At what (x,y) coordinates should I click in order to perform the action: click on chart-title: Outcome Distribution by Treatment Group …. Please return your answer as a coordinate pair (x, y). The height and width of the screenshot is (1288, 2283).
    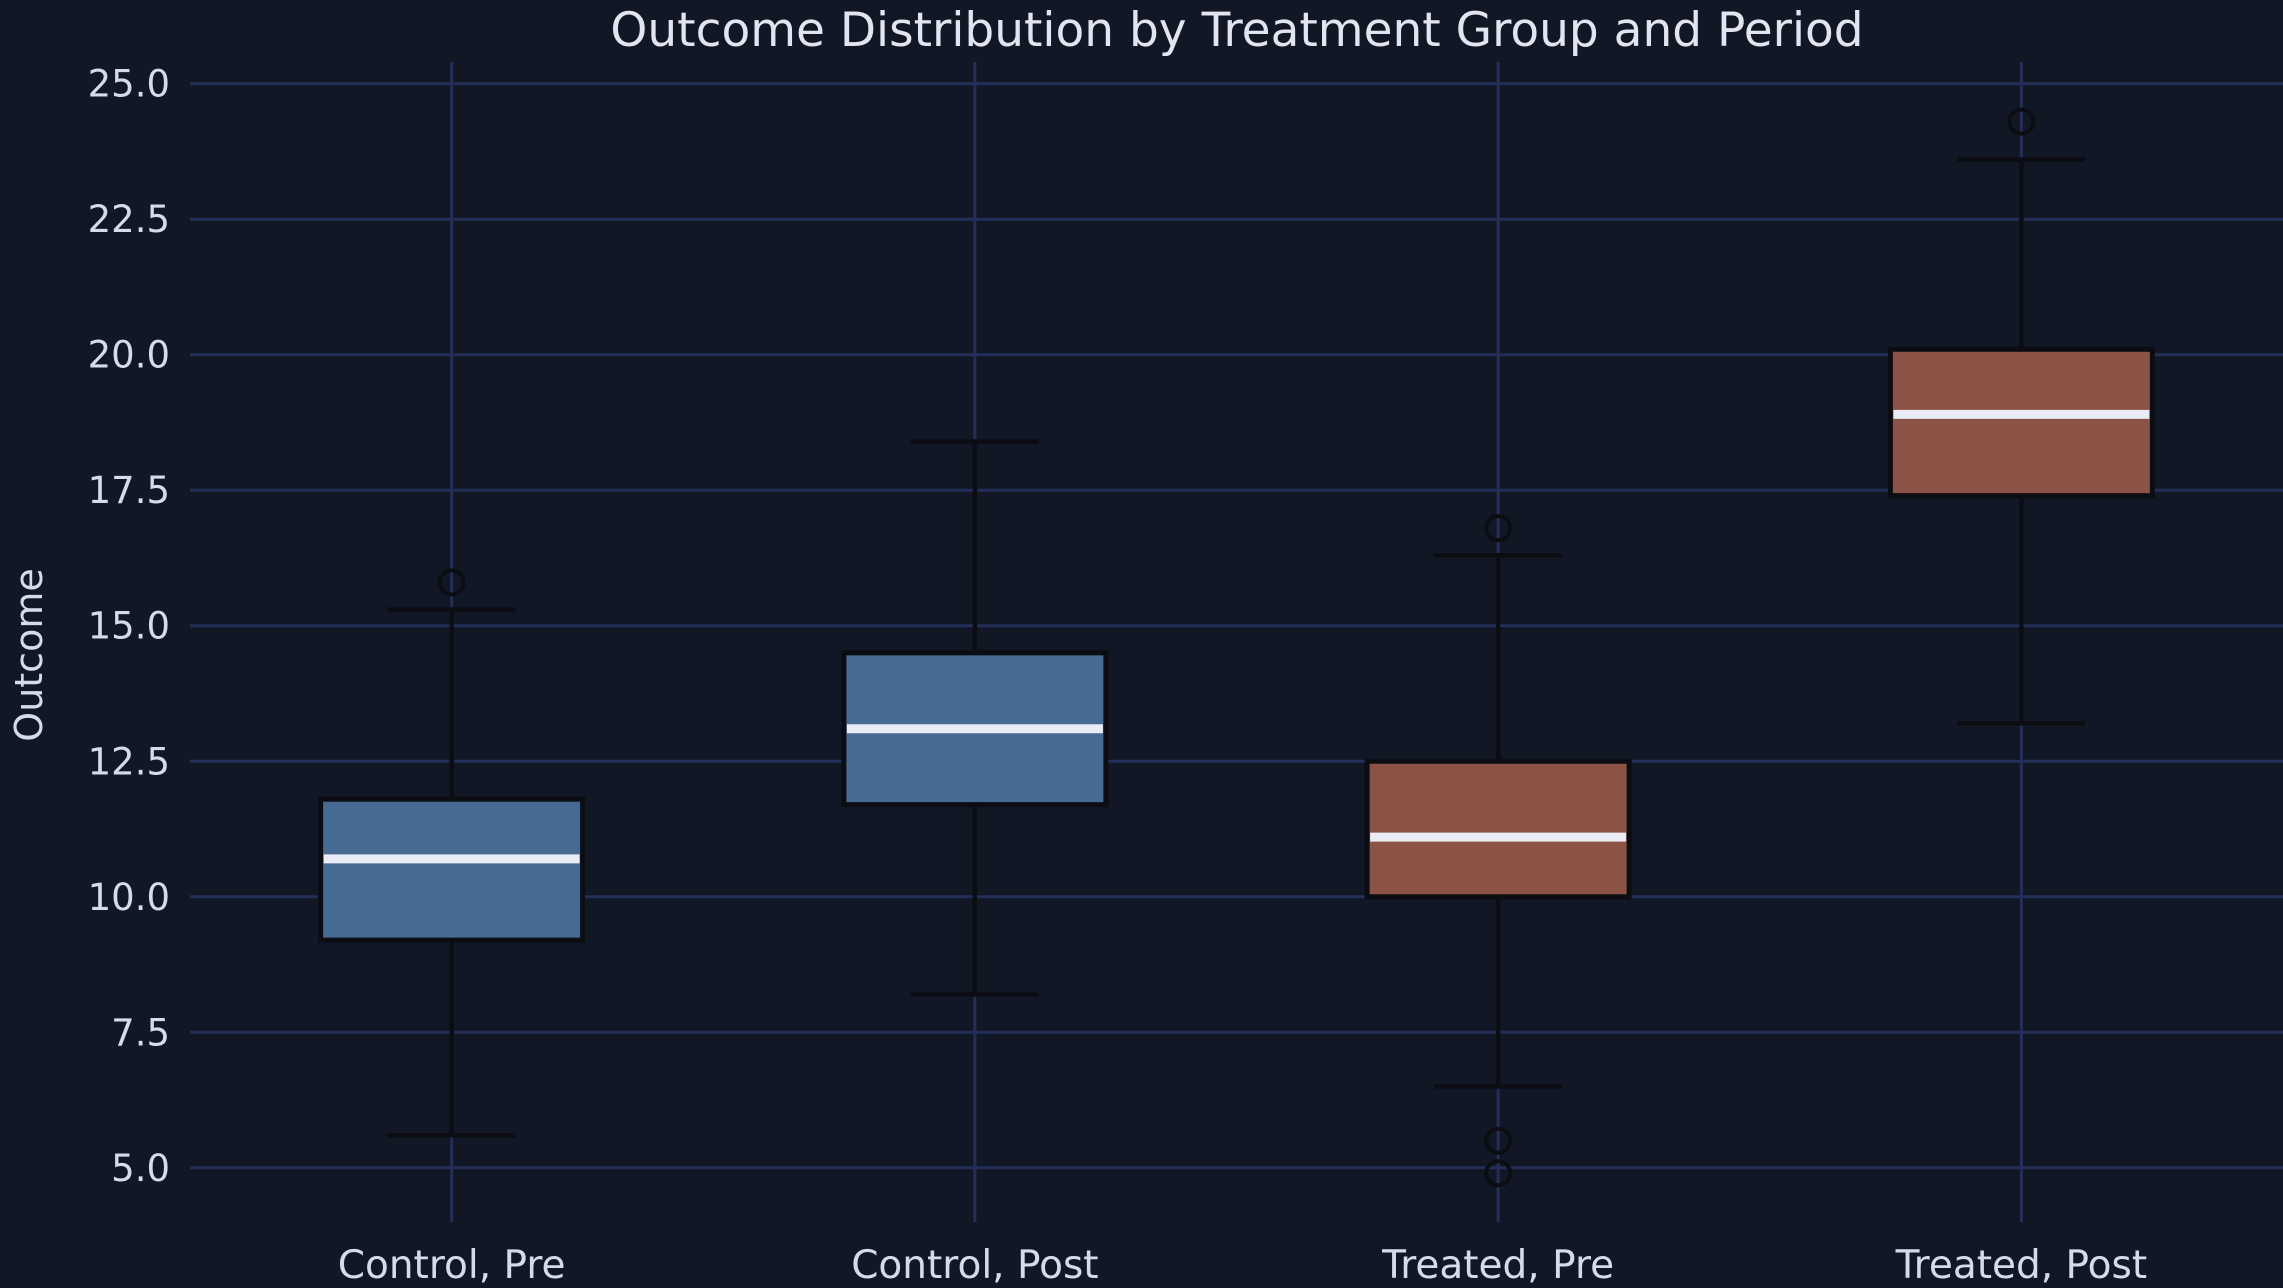
    Looking at the image, I should click on (1236, 30).